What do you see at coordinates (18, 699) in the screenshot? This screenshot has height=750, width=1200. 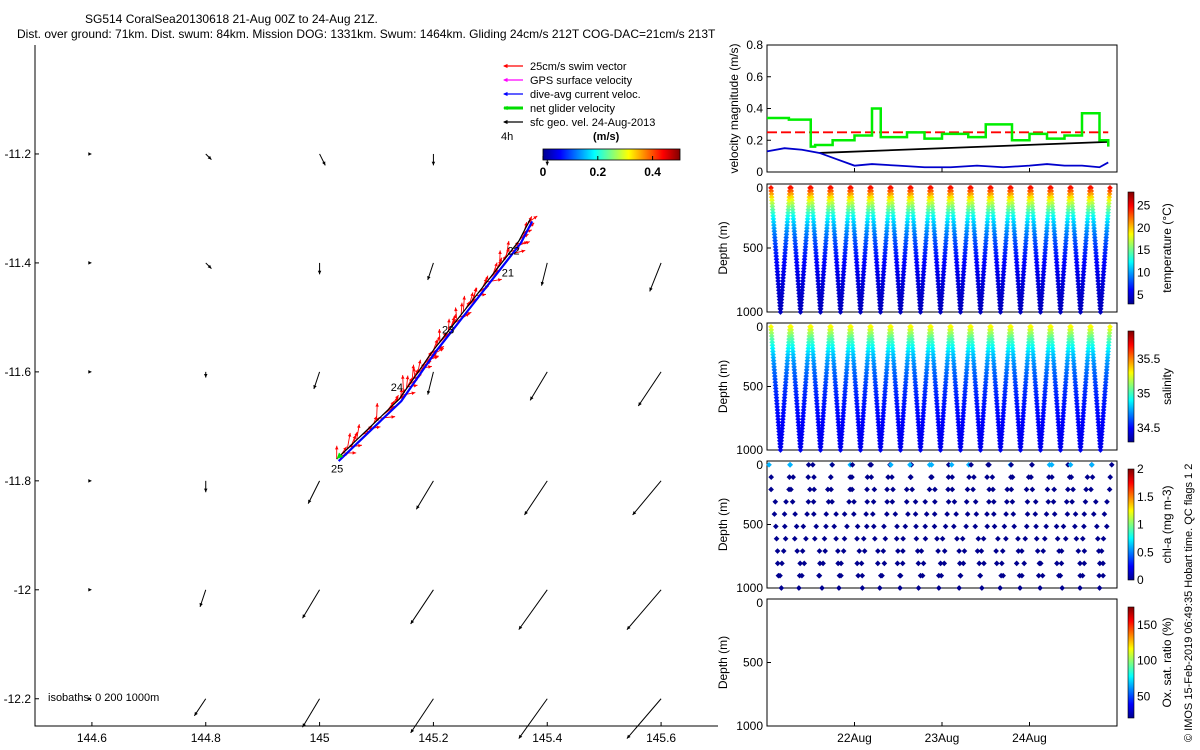 I see `y-tick-label: -12.2` at bounding box center [18, 699].